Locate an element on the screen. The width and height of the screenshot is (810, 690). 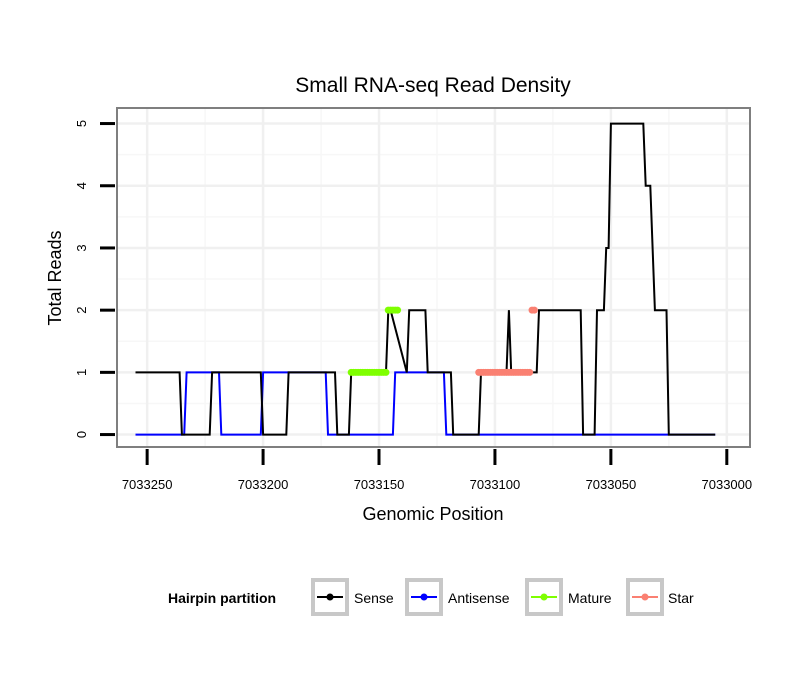
x-tick-label: 7033100 is located at coordinates (495, 484).